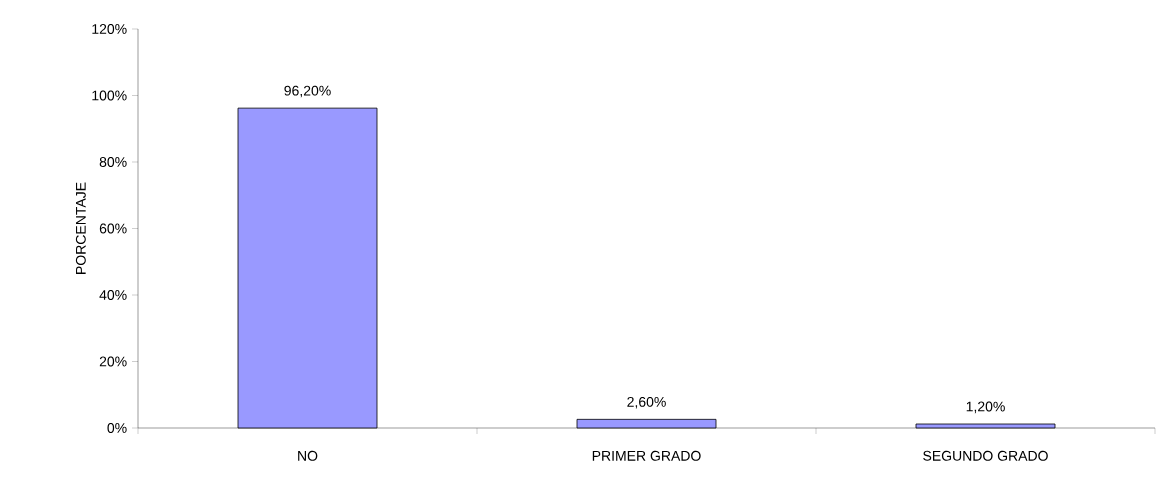 The image size is (1167, 477). What do you see at coordinates (80, 228) in the screenshot?
I see `y-axis-title: PORCENTAJE` at bounding box center [80, 228].